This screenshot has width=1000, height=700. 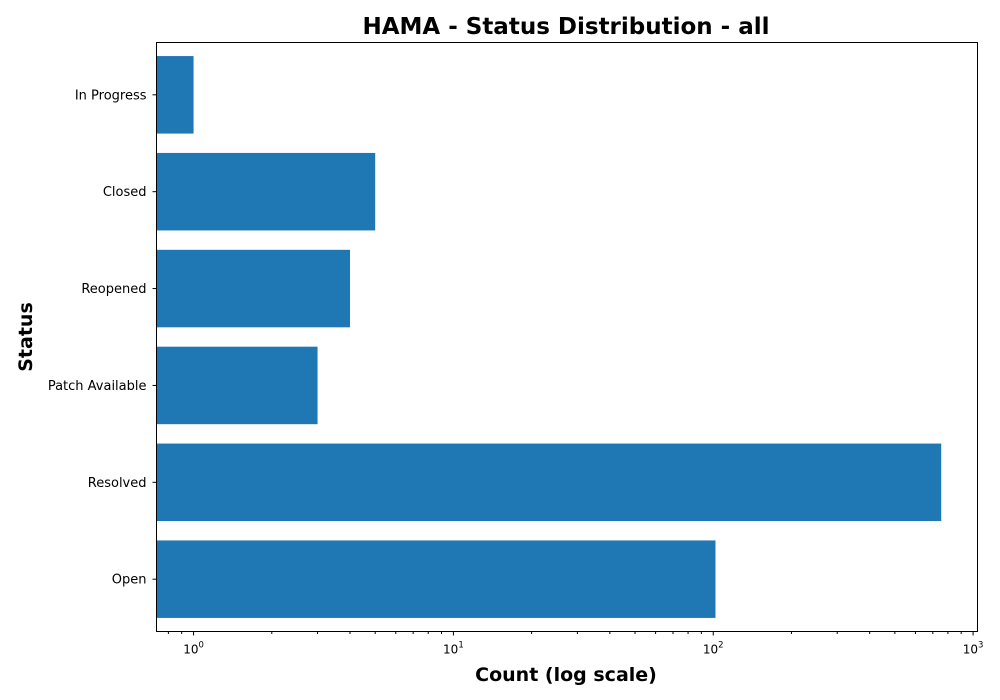 I want to click on y-tick-label-in-progress: In Progress, so click(x=111, y=95).